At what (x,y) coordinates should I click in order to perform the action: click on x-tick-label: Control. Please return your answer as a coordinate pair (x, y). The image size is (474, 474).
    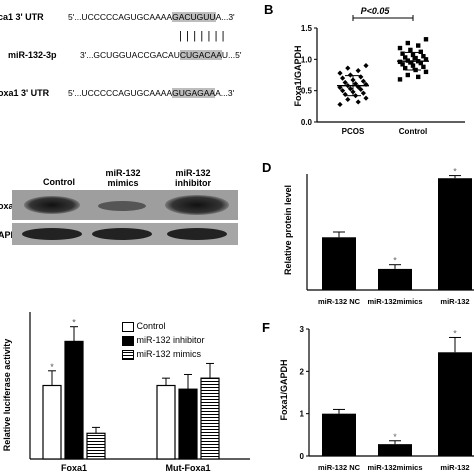
    Looking at the image, I should click on (413, 131).